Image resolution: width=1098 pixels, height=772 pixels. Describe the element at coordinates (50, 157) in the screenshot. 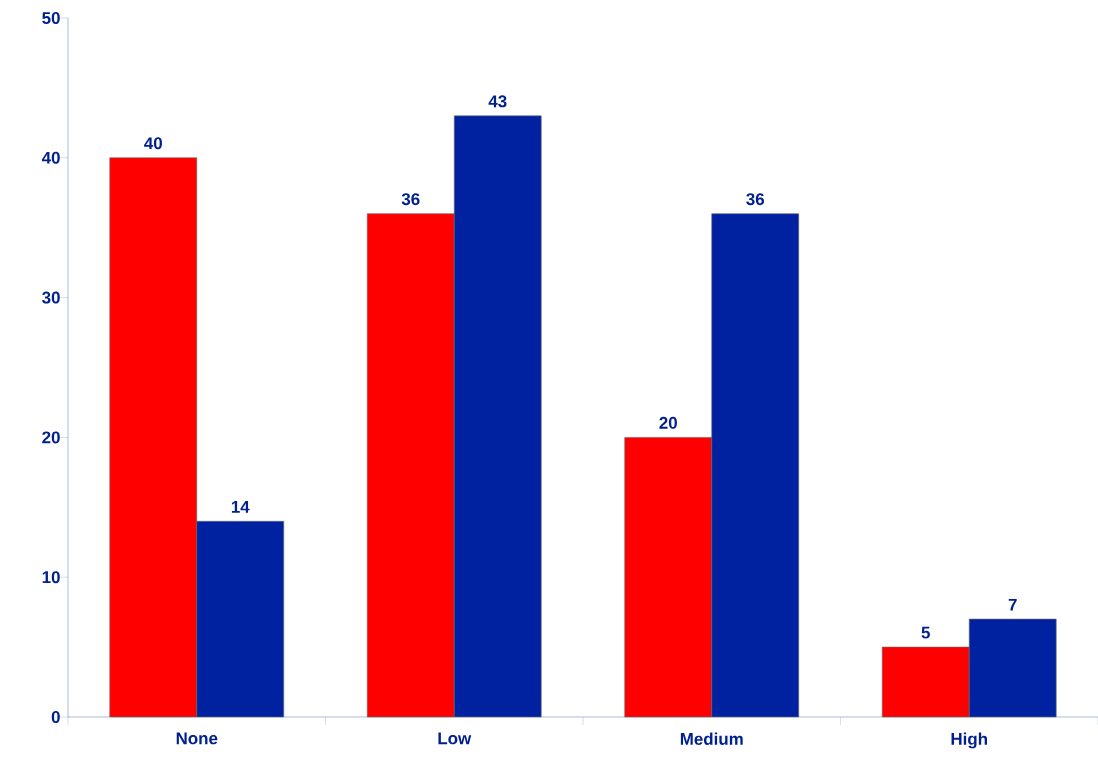

I see `y-tick-label: 40` at that location.